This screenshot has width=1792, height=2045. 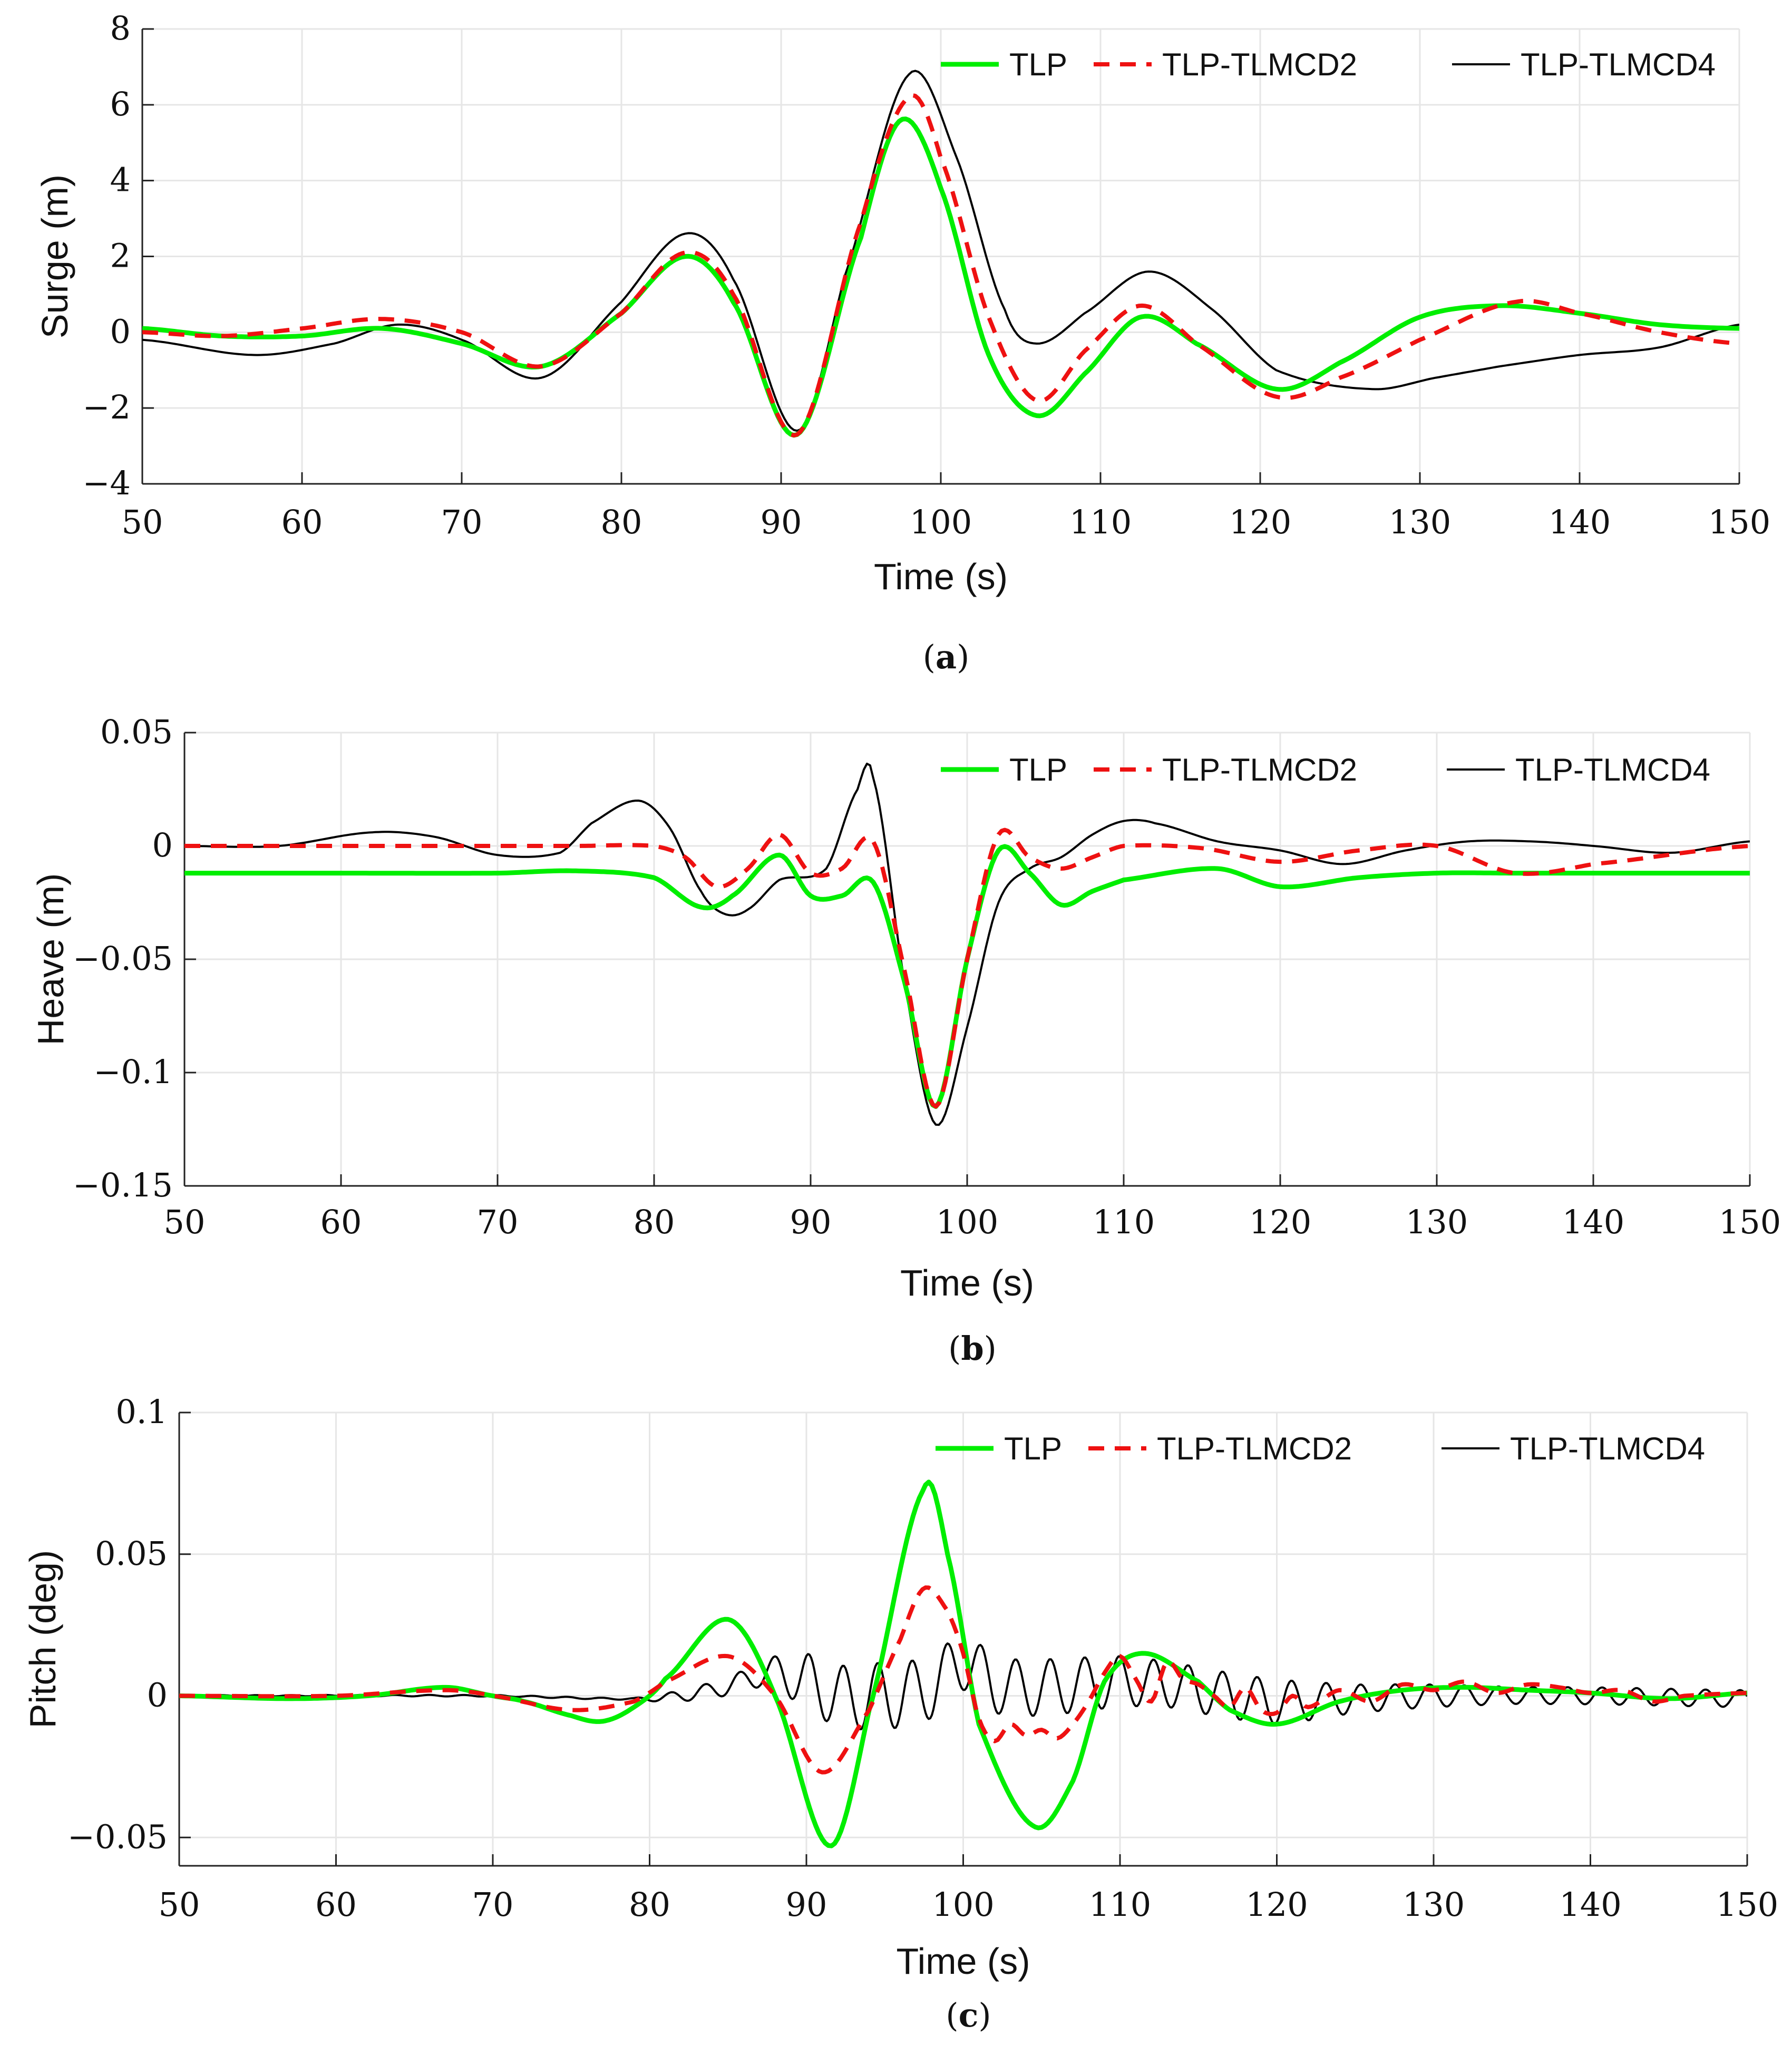 I want to click on y-tick-label: −0.15, so click(x=123, y=1185).